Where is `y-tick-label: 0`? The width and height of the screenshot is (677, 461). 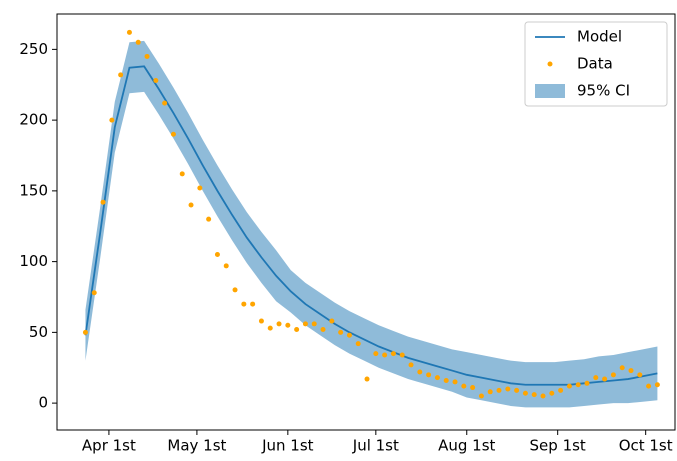 y-tick-label: 0 is located at coordinates (43, 403).